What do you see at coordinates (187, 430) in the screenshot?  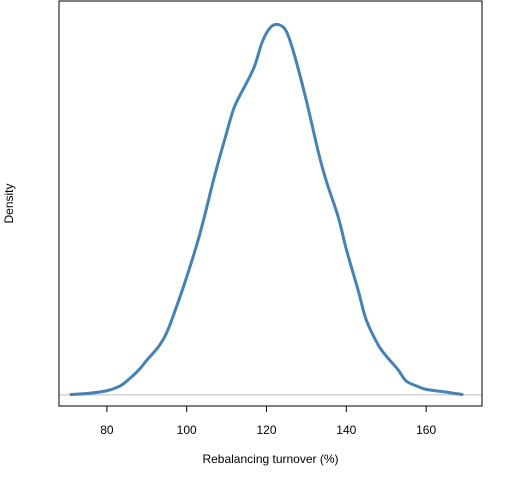 I see `x-tick-label-100: 100` at bounding box center [187, 430].